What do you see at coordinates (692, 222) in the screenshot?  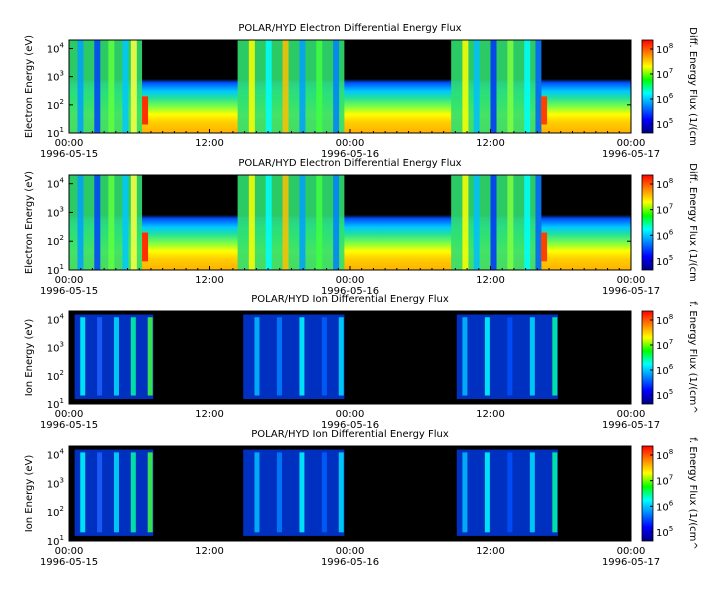 I see `colorbar-label: Diff. Energy Flux (1/(cm` at bounding box center [692, 222].